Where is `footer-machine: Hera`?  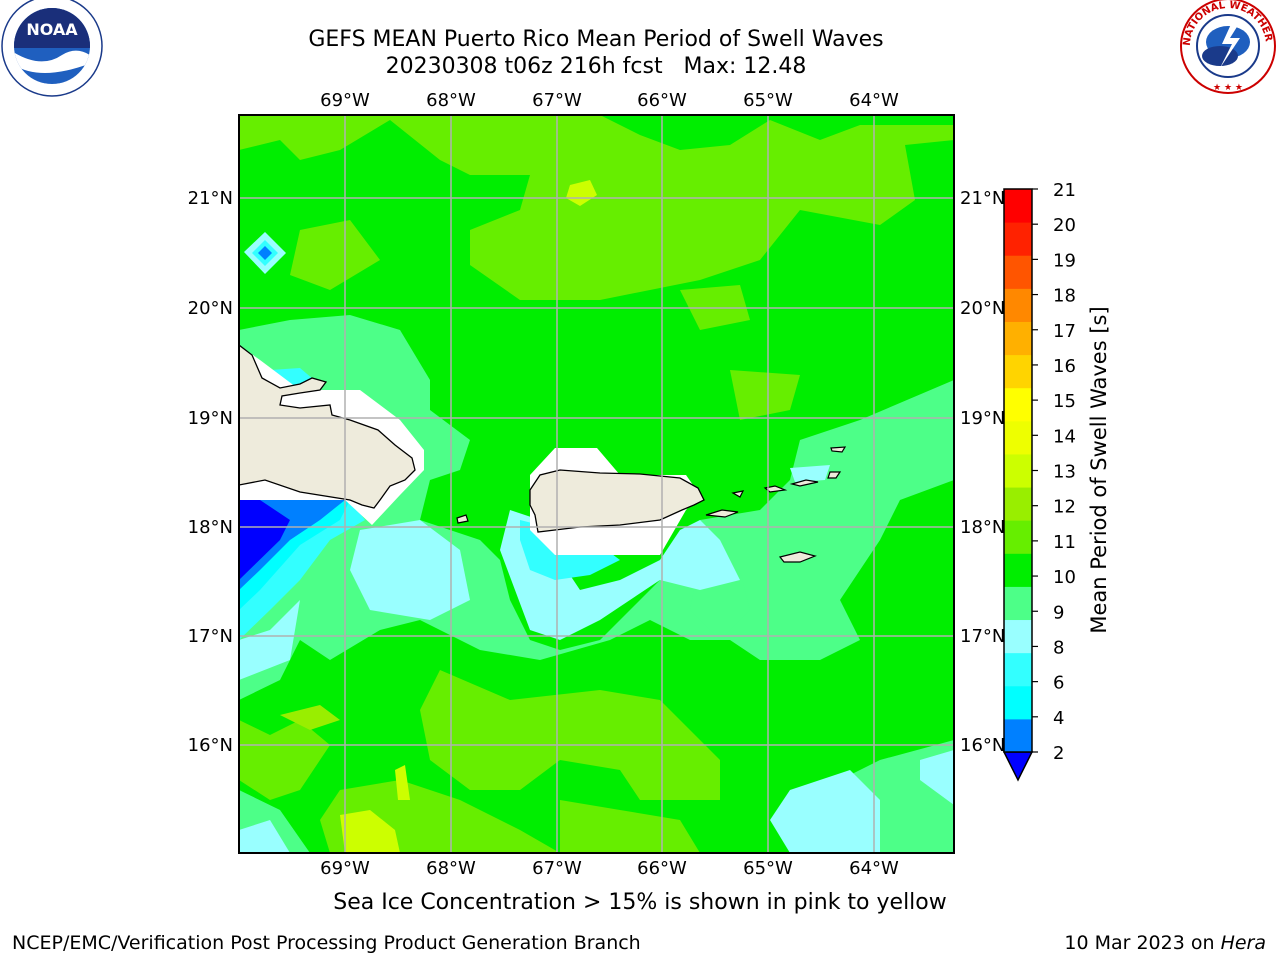
footer-machine: Hera is located at coordinates (1243, 943).